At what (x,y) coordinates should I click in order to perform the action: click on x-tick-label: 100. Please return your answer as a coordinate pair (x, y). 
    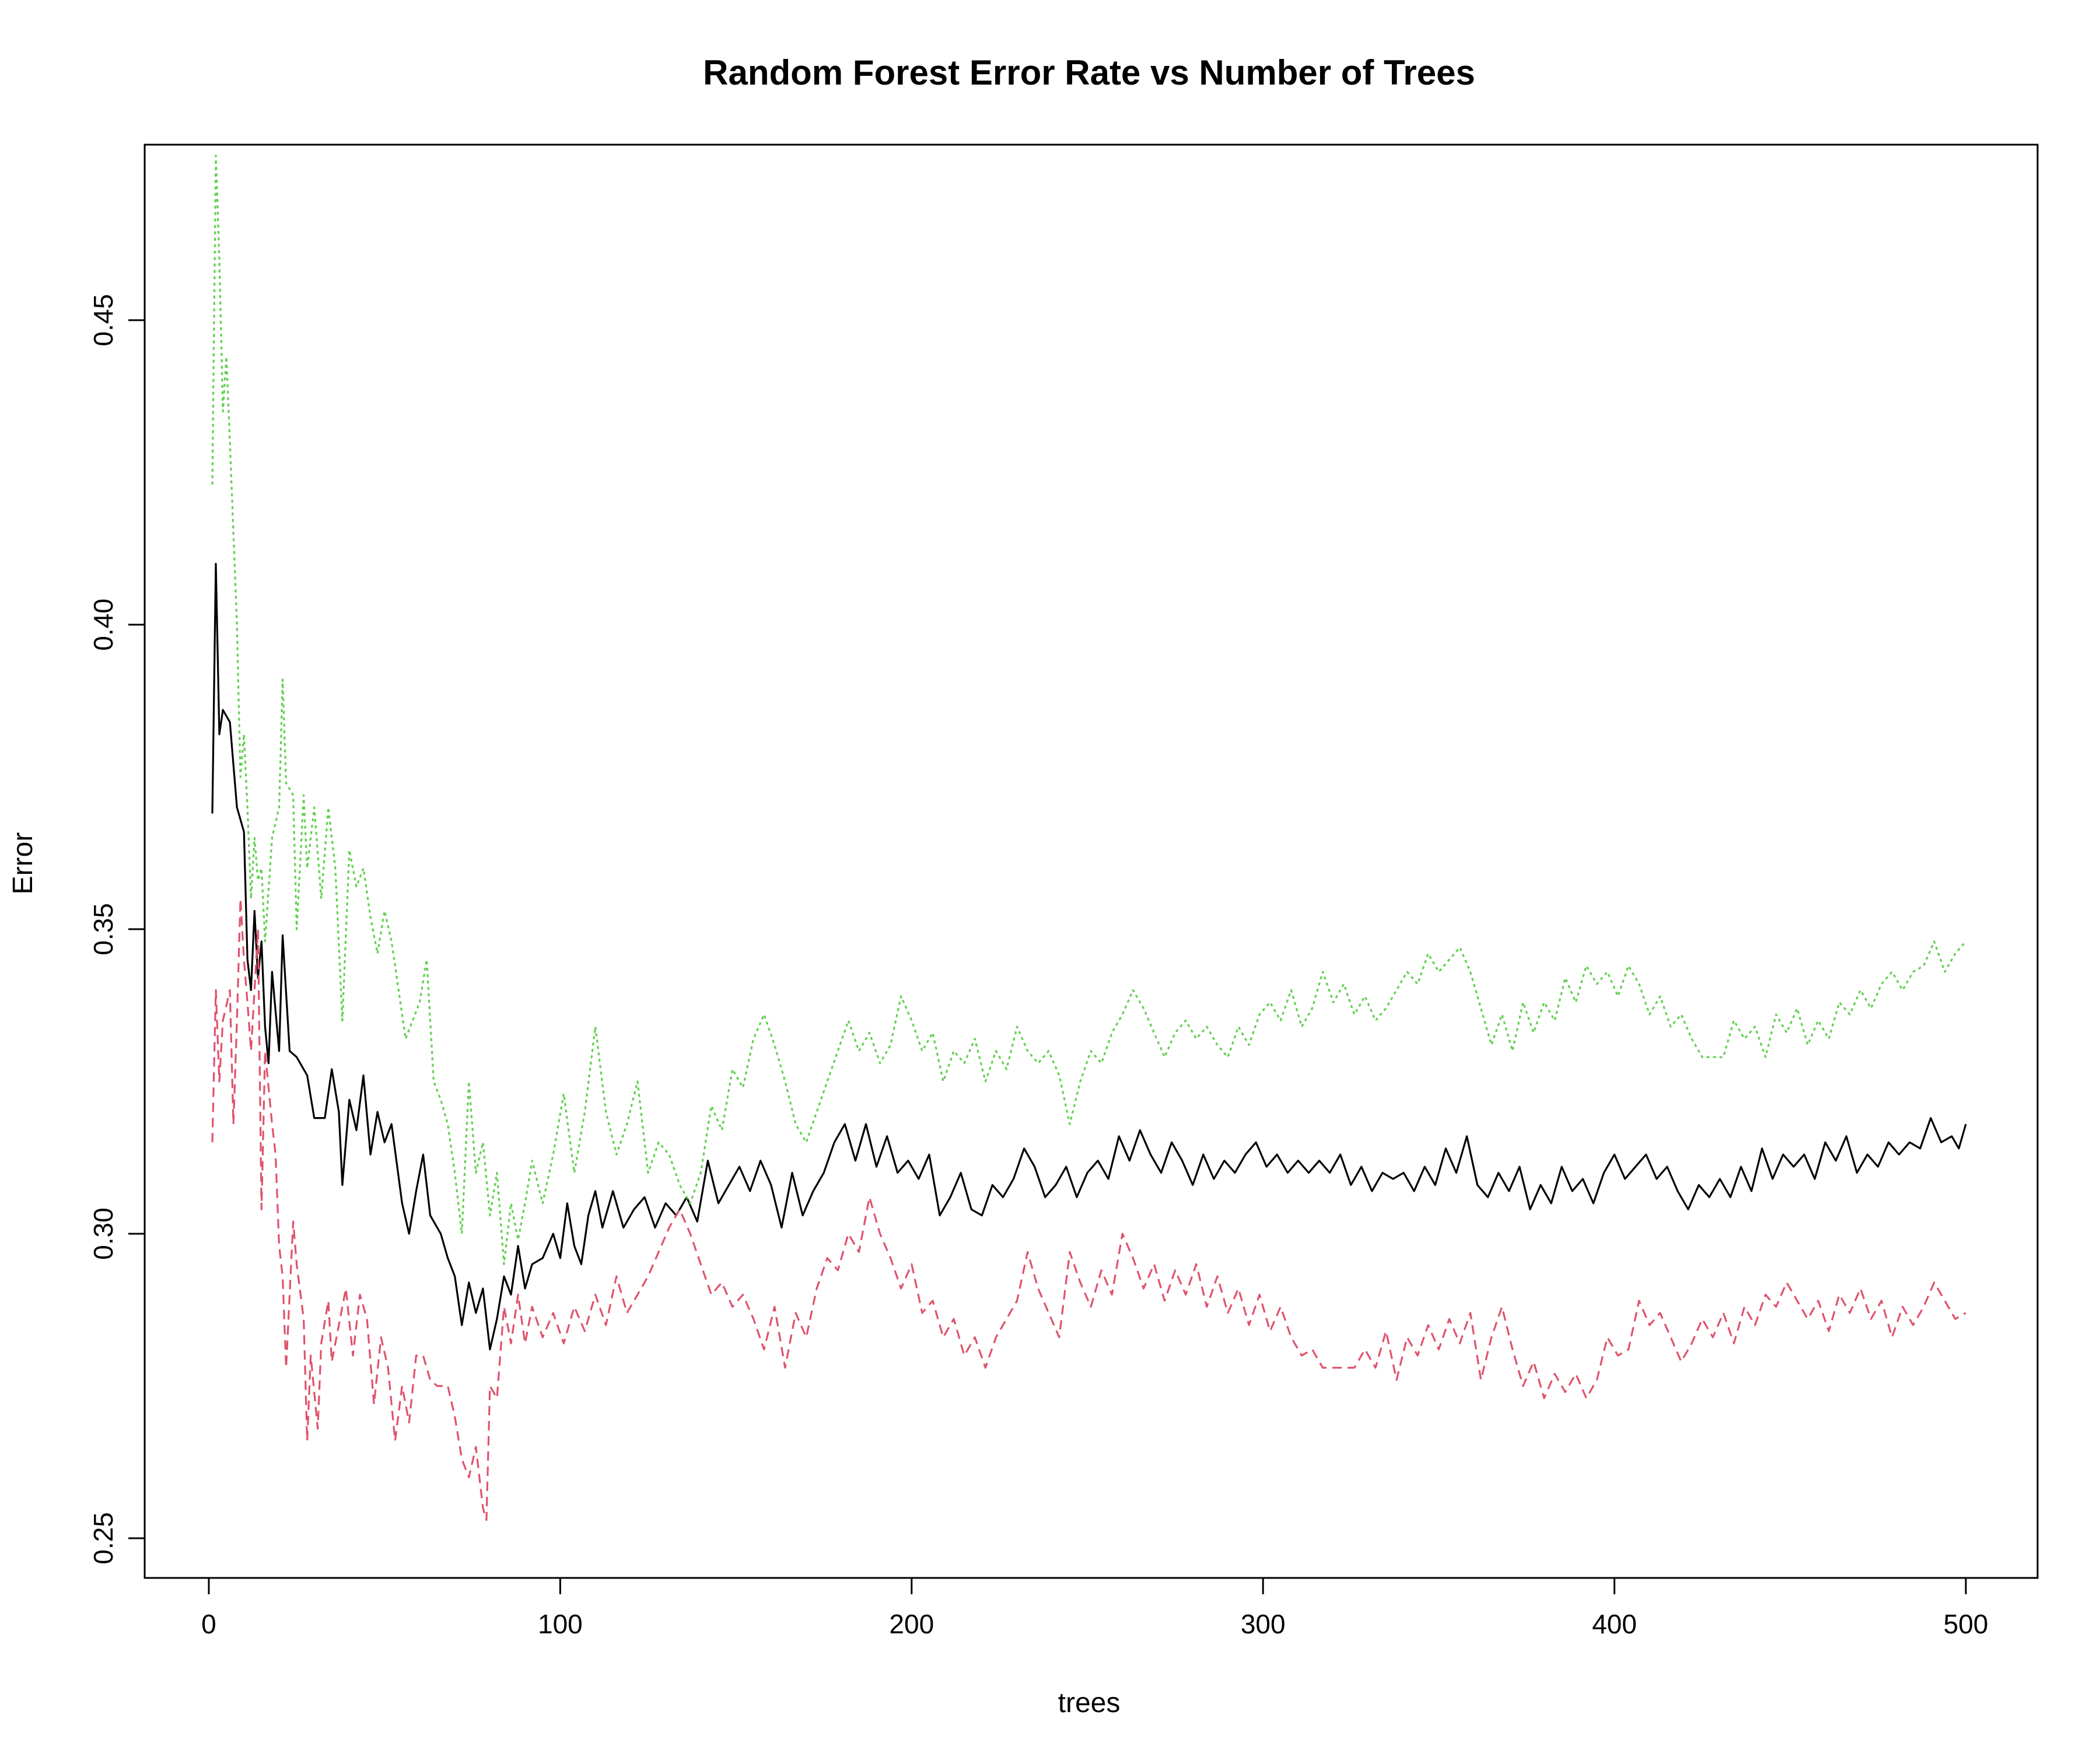
    Looking at the image, I should click on (560, 1624).